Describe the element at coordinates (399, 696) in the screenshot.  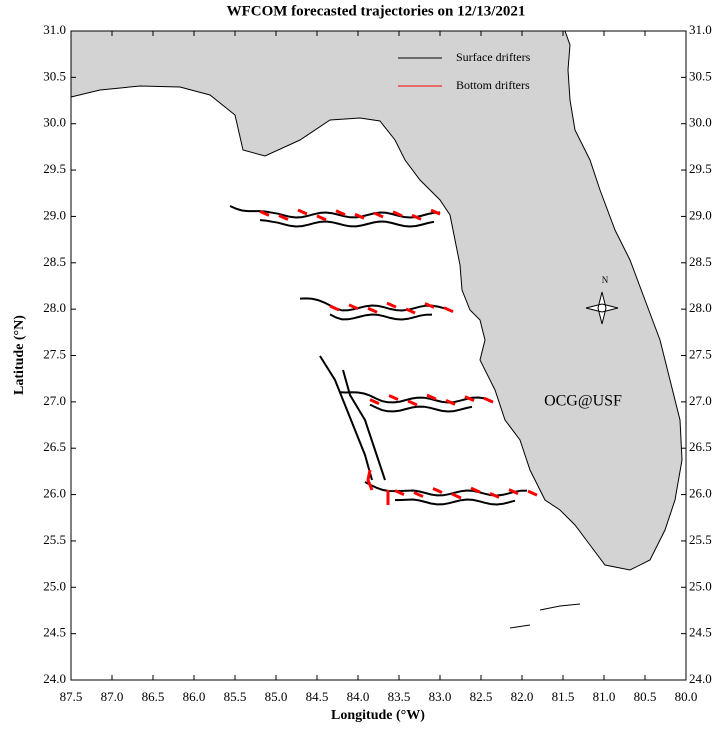
I see `x-tick-label: 83.5` at that location.